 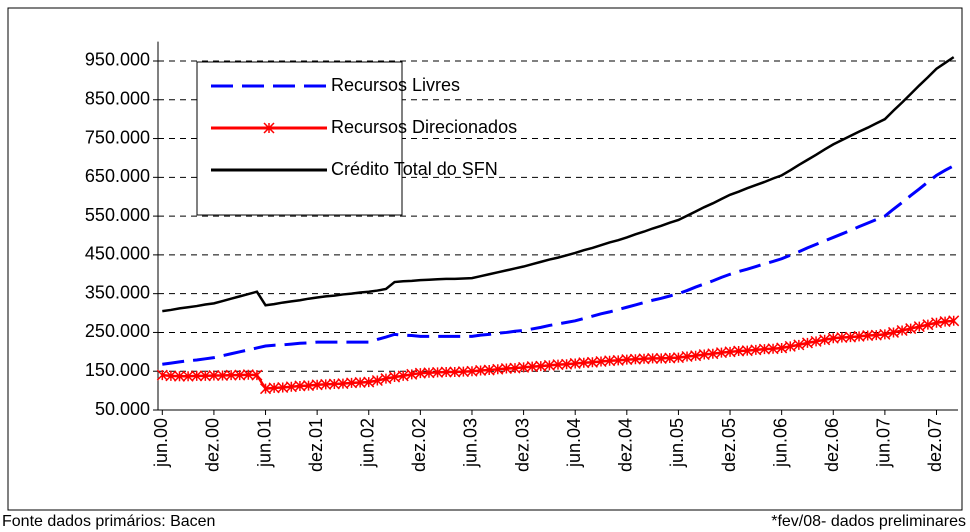 What do you see at coordinates (471, 443) in the screenshot?
I see `x-tick-label: jun.03` at bounding box center [471, 443].